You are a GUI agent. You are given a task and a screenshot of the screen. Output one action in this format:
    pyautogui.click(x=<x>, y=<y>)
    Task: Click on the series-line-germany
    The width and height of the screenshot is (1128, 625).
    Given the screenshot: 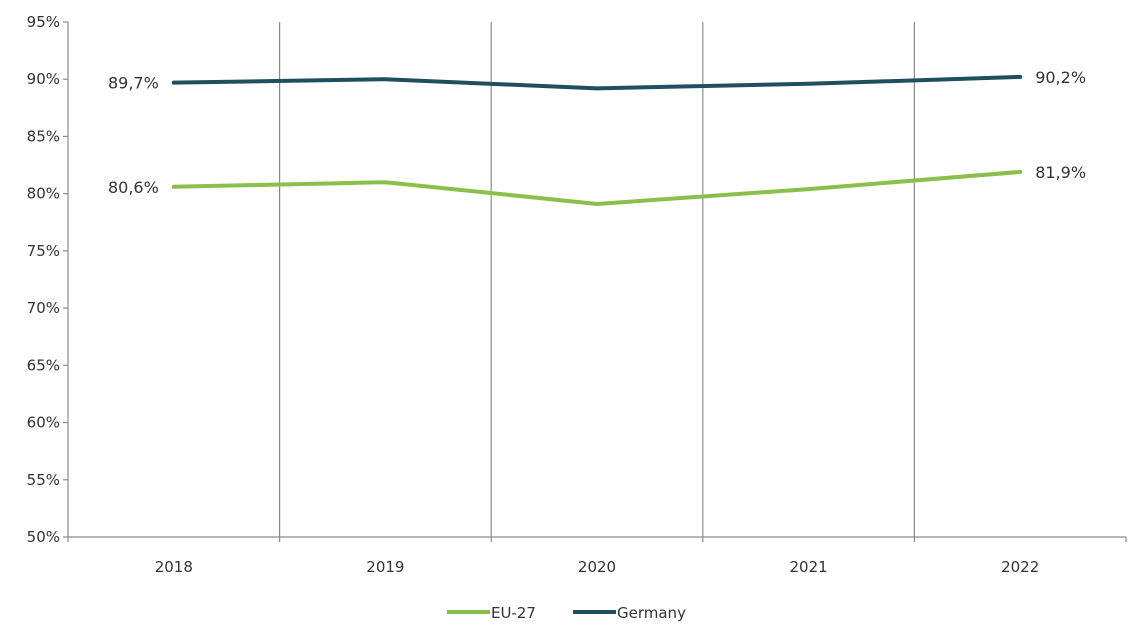 What is the action you would take?
    pyautogui.click(x=597, y=82)
    